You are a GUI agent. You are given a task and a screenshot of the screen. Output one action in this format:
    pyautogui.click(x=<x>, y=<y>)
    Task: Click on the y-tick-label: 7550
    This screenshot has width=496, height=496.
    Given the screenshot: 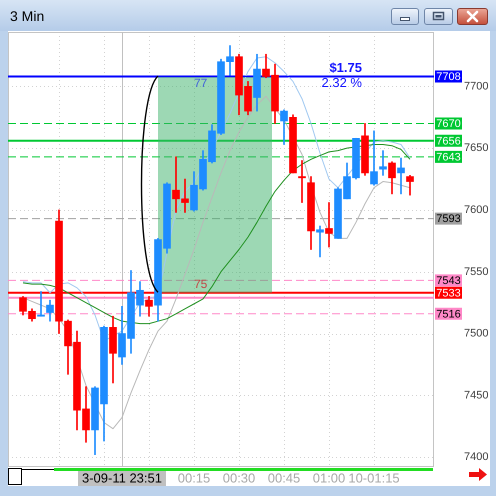 What is the action you would take?
    pyautogui.click(x=476, y=272)
    